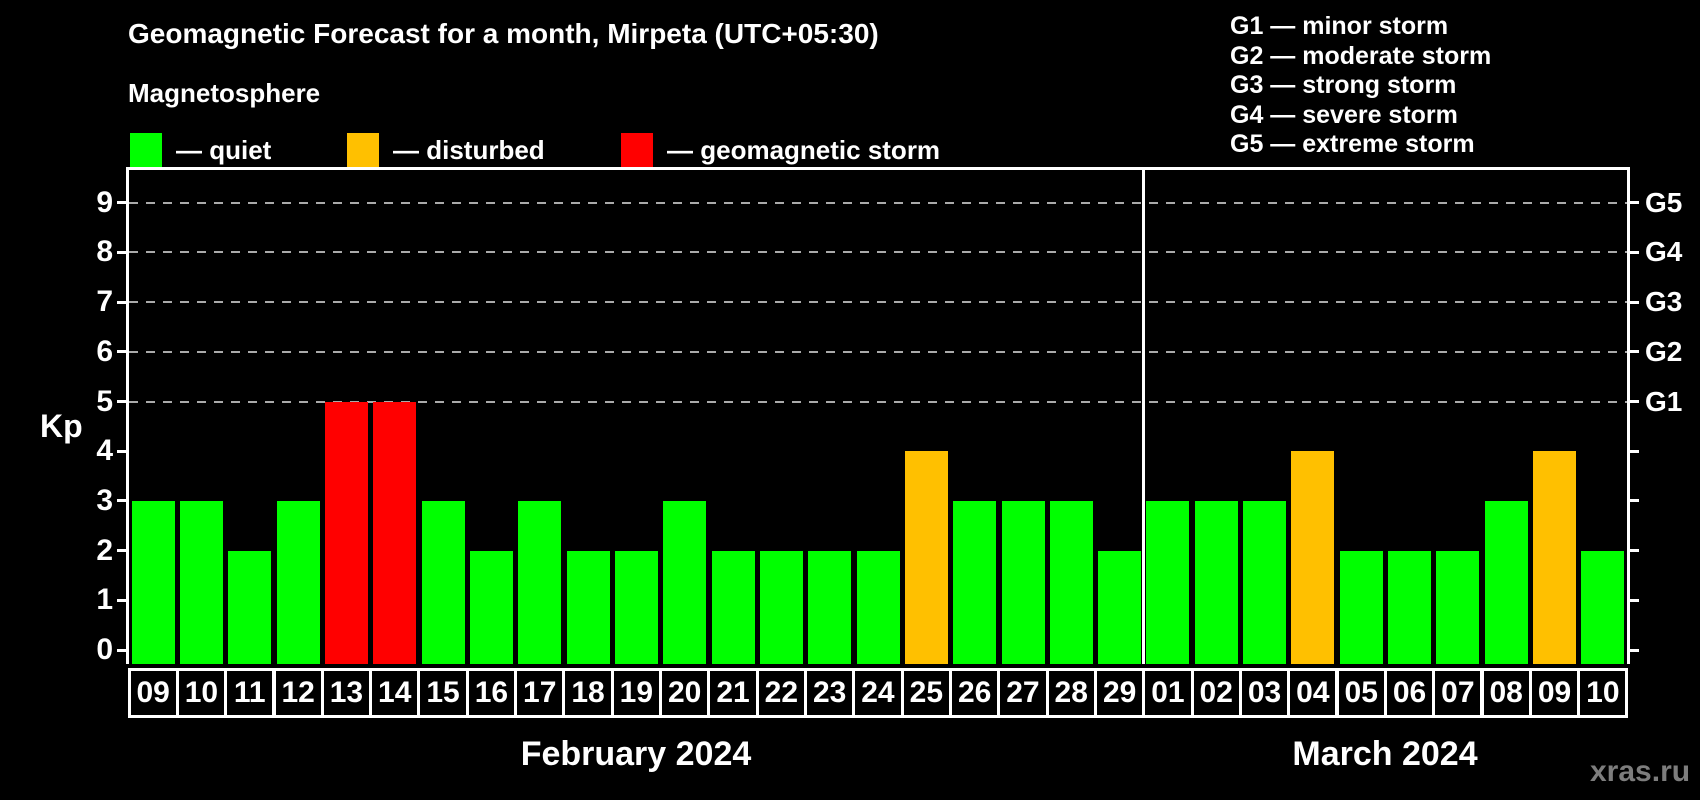 The width and height of the screenshot is (1700, 800). What do you see at coordinates (878, 693) in the screenshot?
I see `day-label: 24` at bounding box center [878, 693].